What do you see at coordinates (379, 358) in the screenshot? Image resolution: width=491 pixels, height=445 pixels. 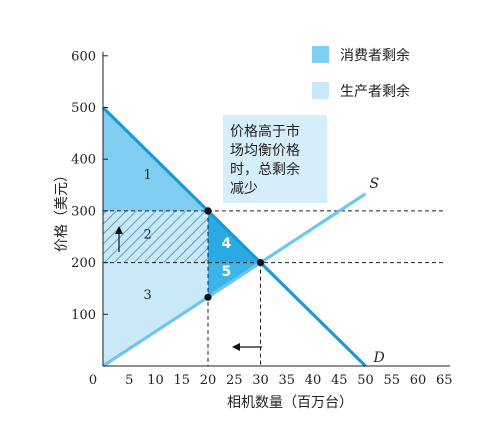 I see `demand-curve-label: D` at bounding box center [379, 358].